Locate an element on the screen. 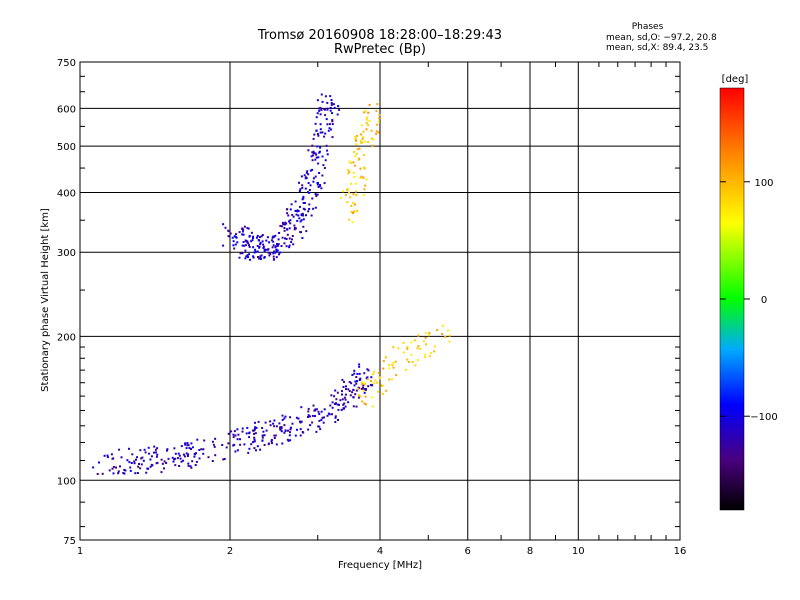 Image resolution: width=800 pixels, height=600 pixels. colorbar-label: [deg] is located at coordinates (735, 79).